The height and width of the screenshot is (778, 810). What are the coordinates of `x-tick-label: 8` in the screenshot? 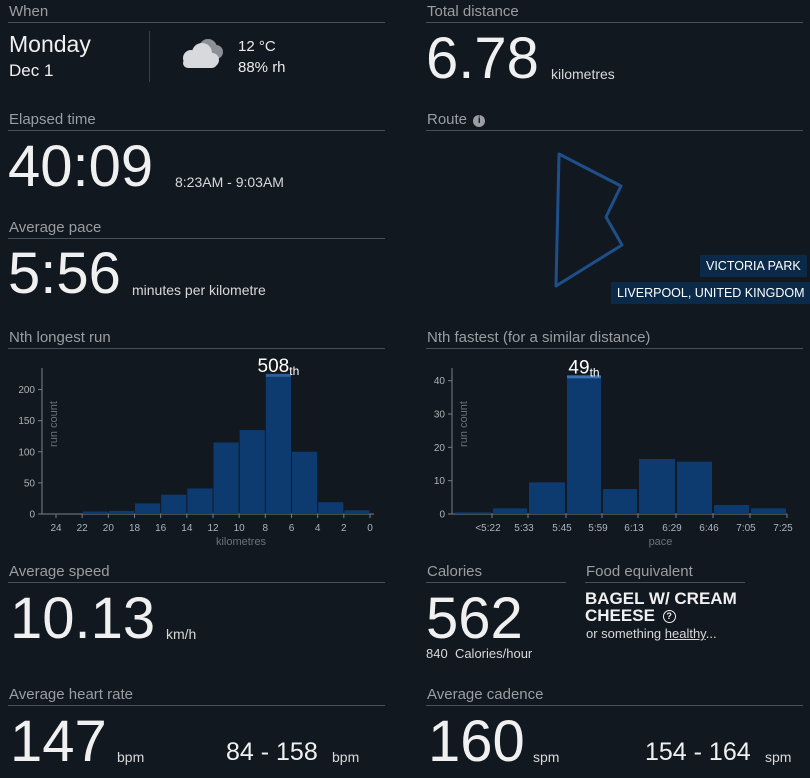 It's located at (266, 528).